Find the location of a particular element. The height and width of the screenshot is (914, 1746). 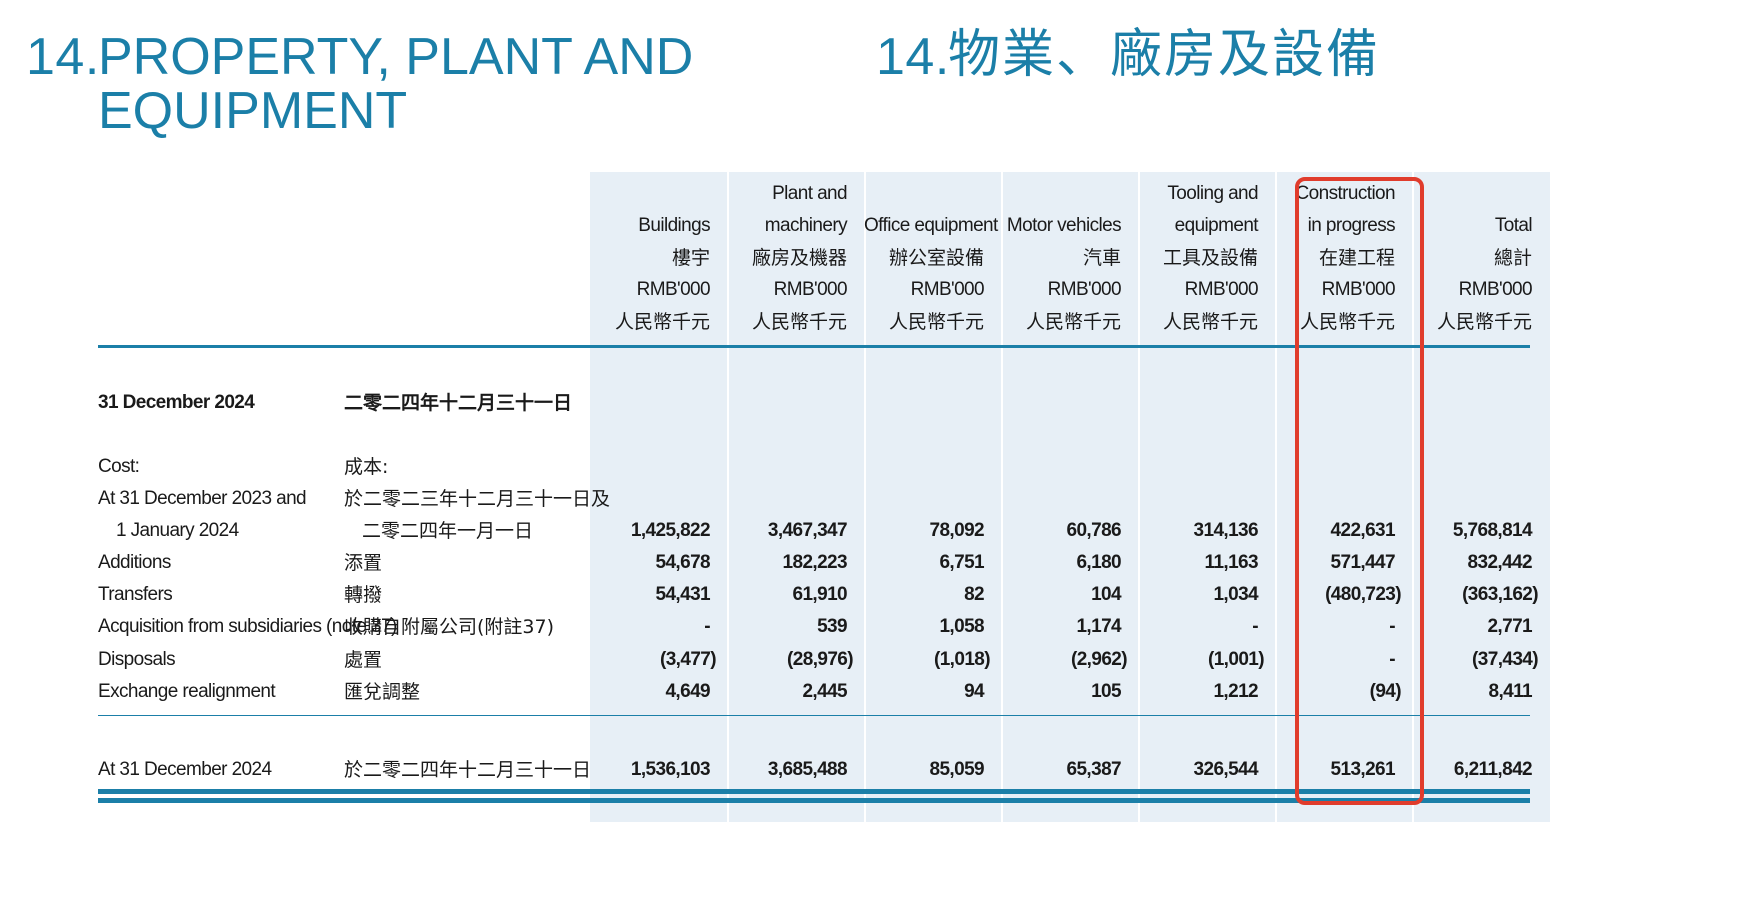

cell: 11,163 is located at coordinates (1231, 562).